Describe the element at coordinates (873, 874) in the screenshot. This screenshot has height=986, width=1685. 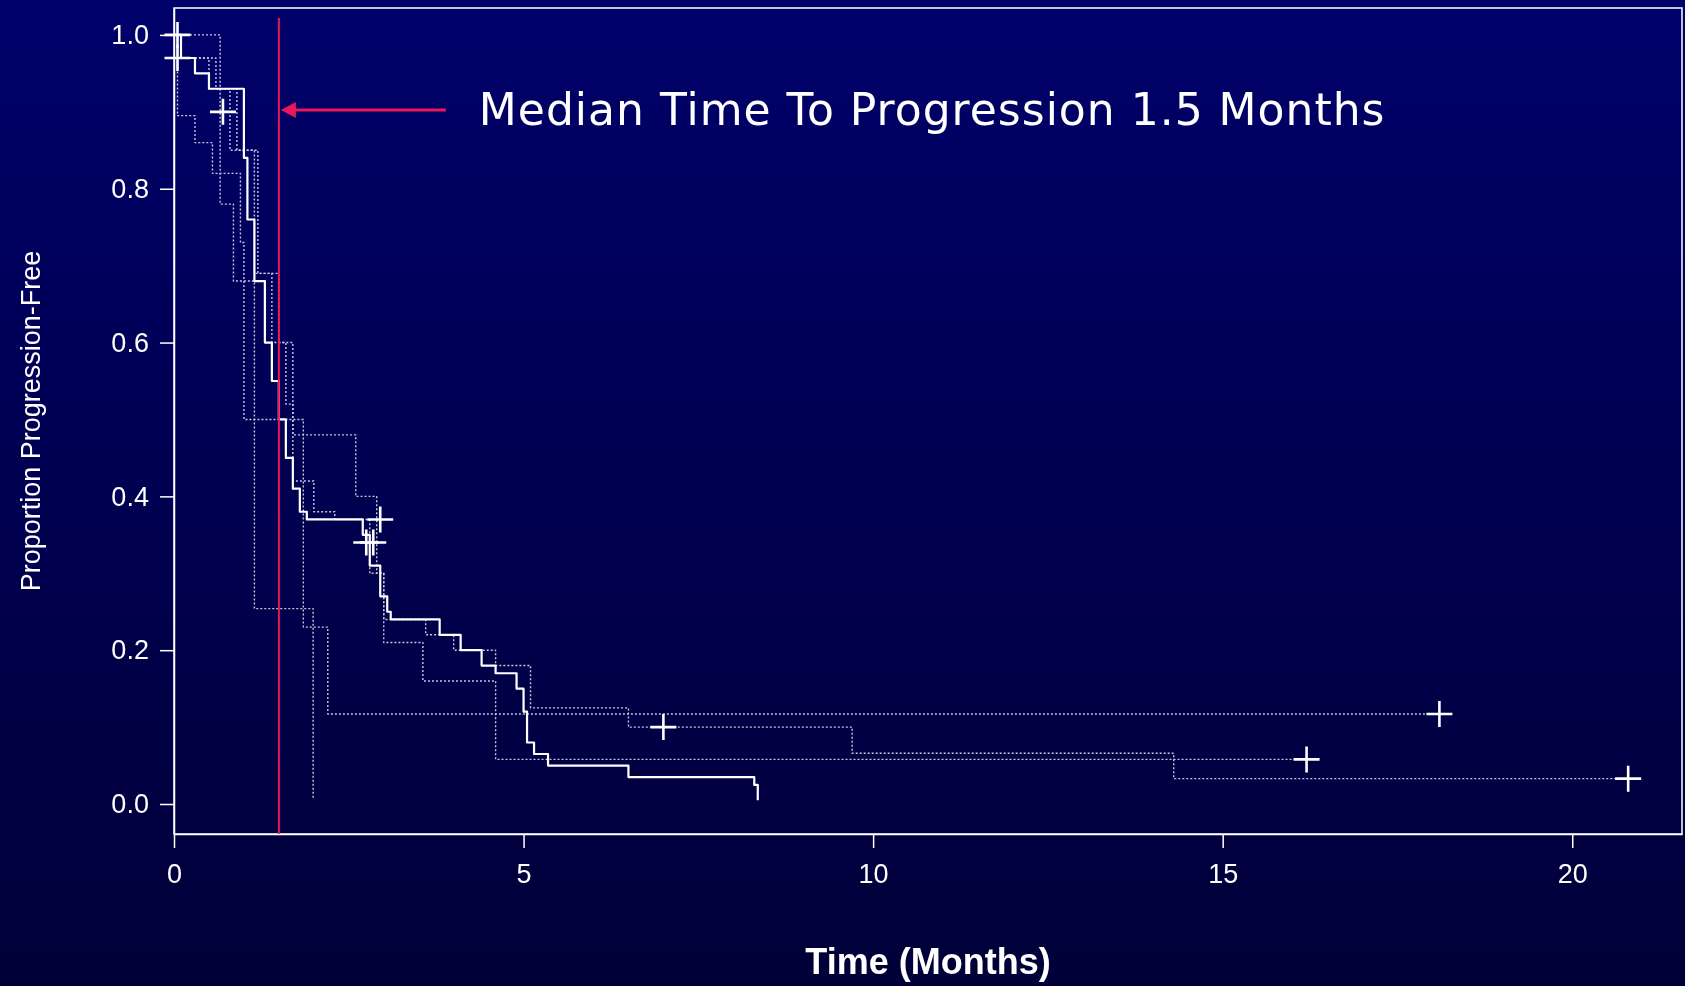
I see `x-tick-label: 10` at that location.